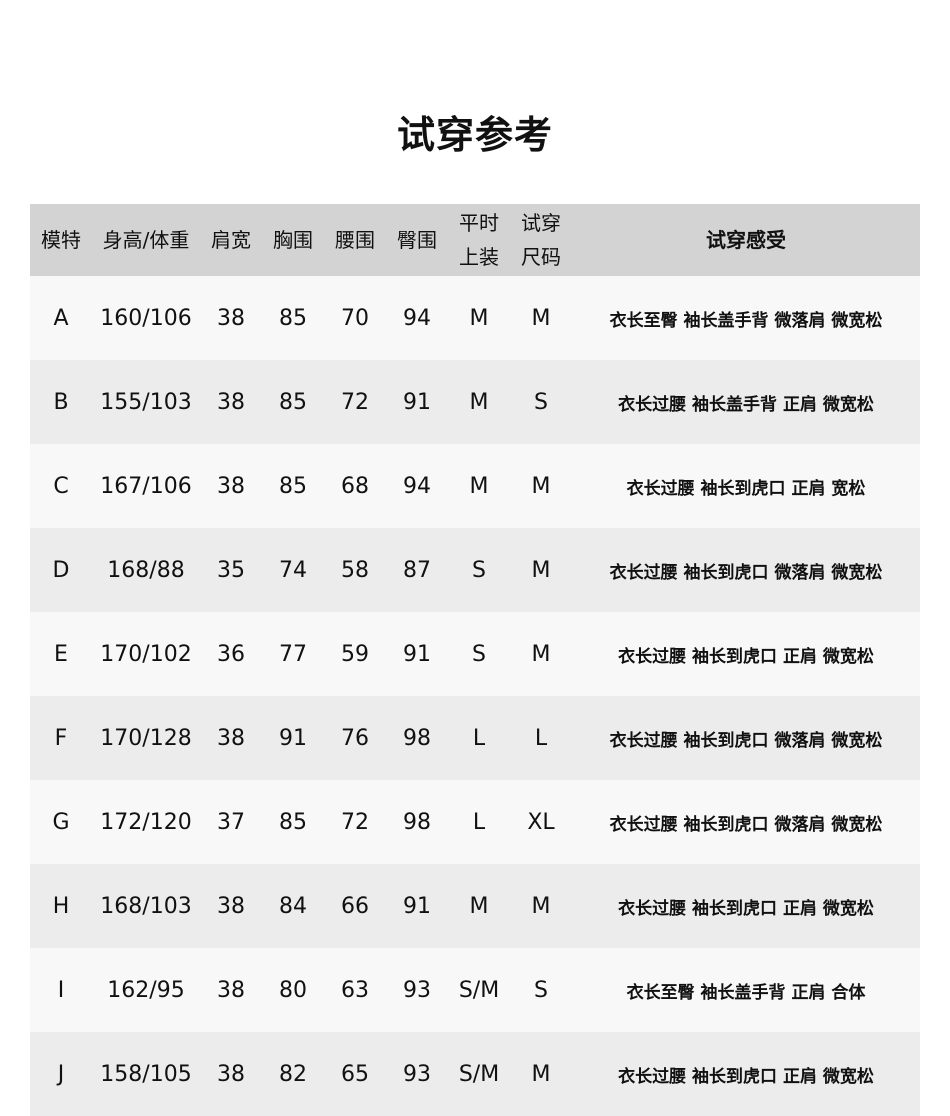 The image size is (950, 1116). What do you see at coordinates (146, 240) in the screenshot?
I see `header-height-weight: 身高/体重` at bounding box center [146, 240].